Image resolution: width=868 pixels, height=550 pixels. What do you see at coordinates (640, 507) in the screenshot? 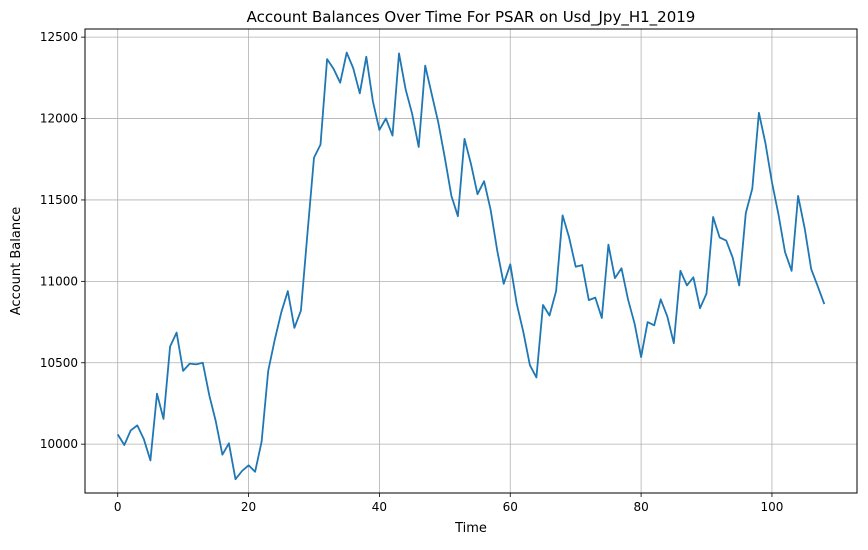
I see `x-tick-label: 80` at bounding box center [640, 507].